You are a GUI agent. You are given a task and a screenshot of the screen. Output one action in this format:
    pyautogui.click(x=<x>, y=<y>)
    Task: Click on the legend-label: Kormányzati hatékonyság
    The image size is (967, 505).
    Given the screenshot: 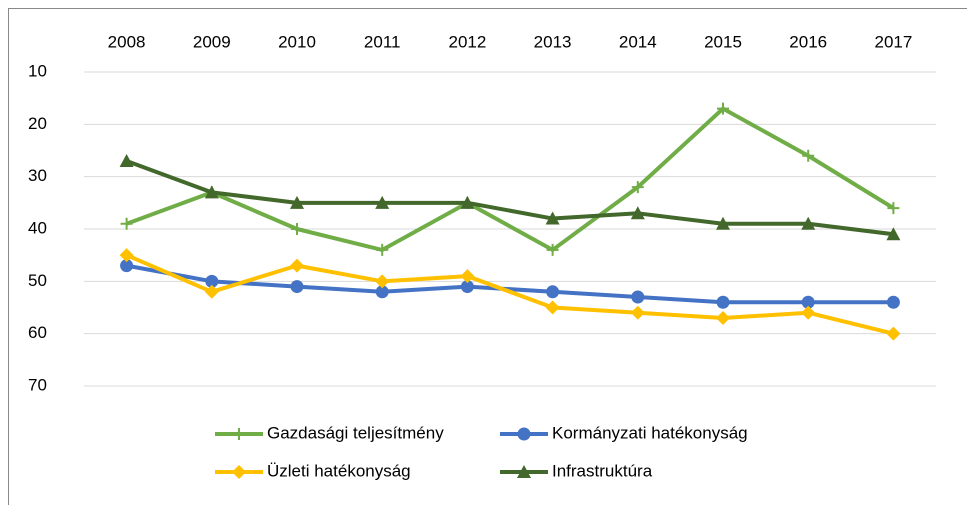 What is the action you would take?
    pyautogui.click(x=650, y=432)
    